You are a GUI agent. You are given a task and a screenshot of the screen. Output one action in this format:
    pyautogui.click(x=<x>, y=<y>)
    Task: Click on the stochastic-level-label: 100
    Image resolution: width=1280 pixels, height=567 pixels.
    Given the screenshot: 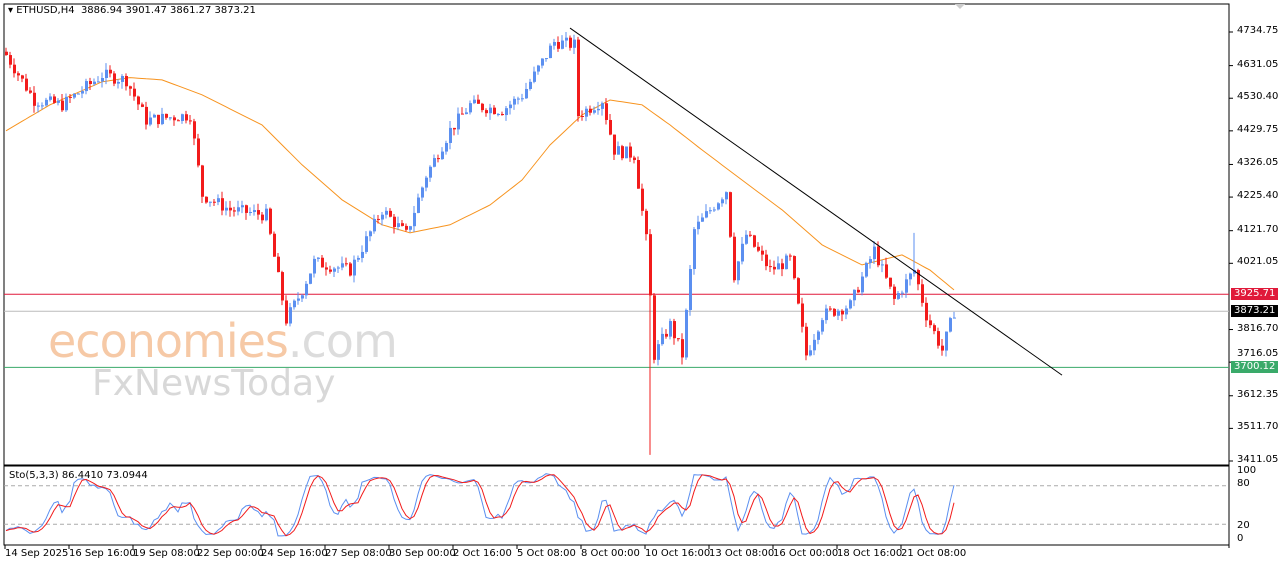 What is the action you would take?
    pyautogui.click(x=1247, y=470)
    